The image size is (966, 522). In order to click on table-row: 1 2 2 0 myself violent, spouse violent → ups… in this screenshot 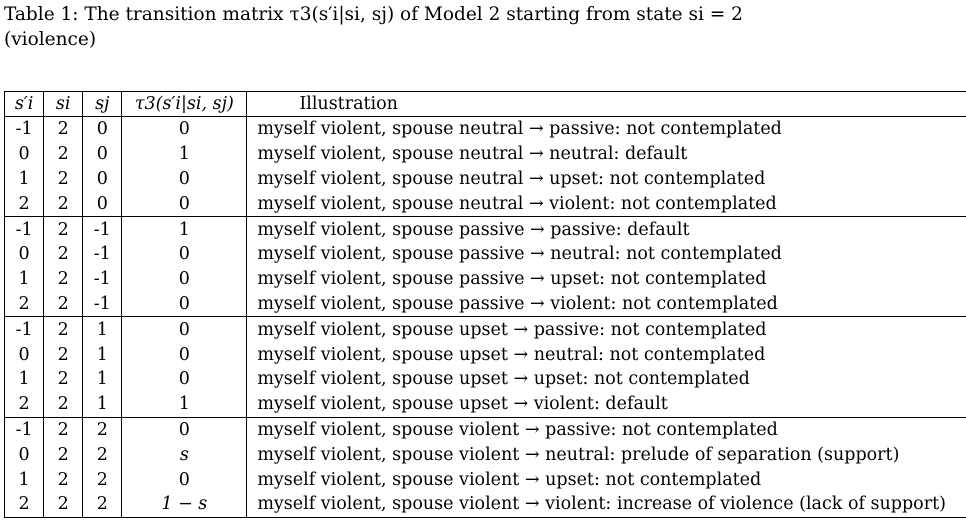, I will do `click(484, 479)`.